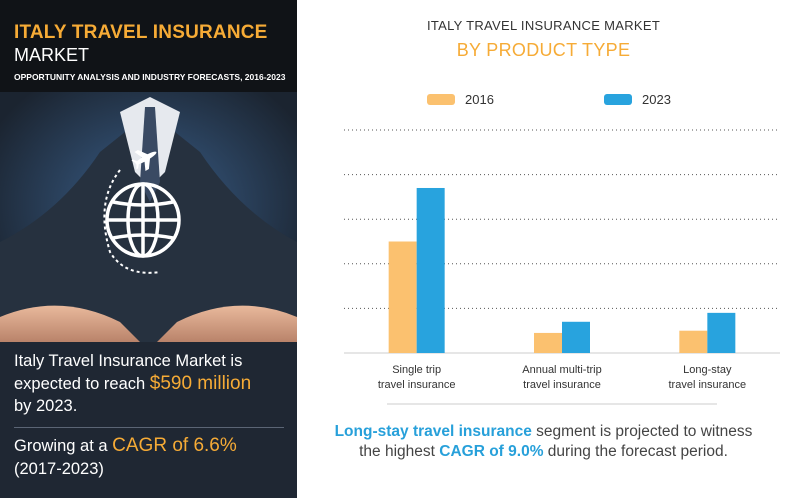 This screenshot has width=790, height=498. I want to click on category-label-2: travel insurance, so click(562, 385).